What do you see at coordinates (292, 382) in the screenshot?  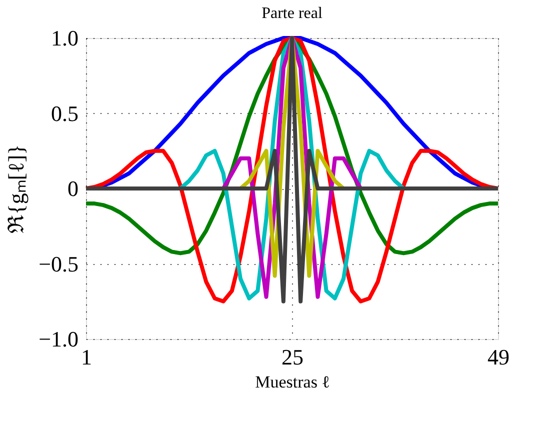 I see `x-axis-title: Muestras ℓ` at bounding box center [292, 382].